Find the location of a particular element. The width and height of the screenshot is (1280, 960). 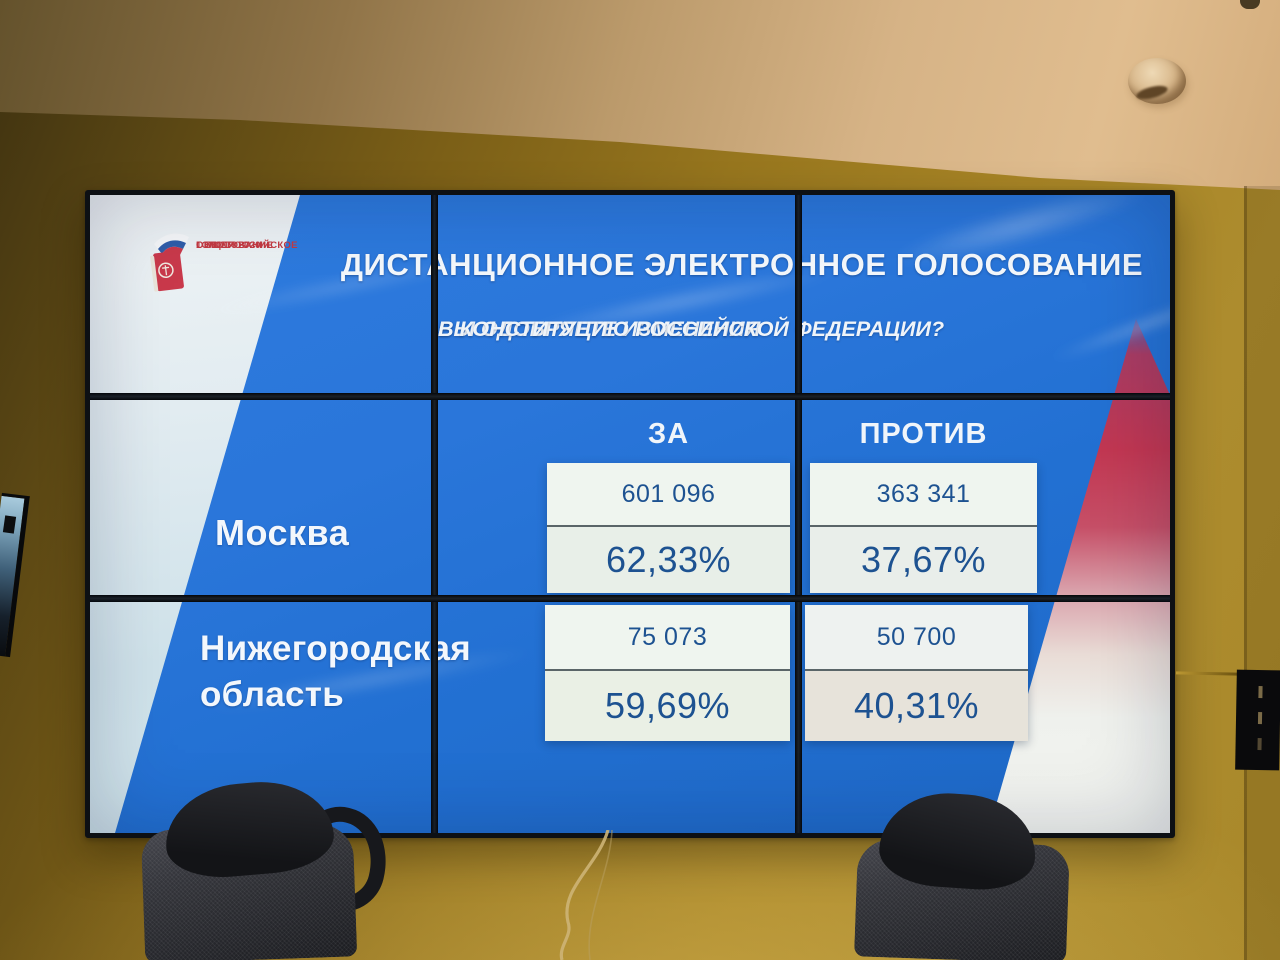

result-box-nizhny-za: 75 073 59,69% is located at coordinates (667, 673).